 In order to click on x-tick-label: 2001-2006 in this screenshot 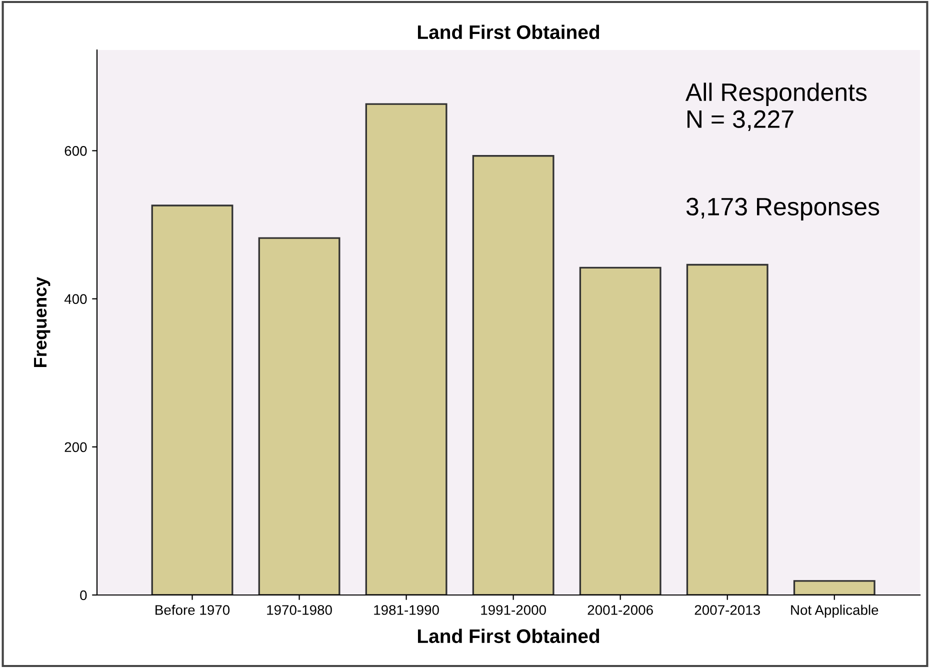, I will do `click(620, 610)`.